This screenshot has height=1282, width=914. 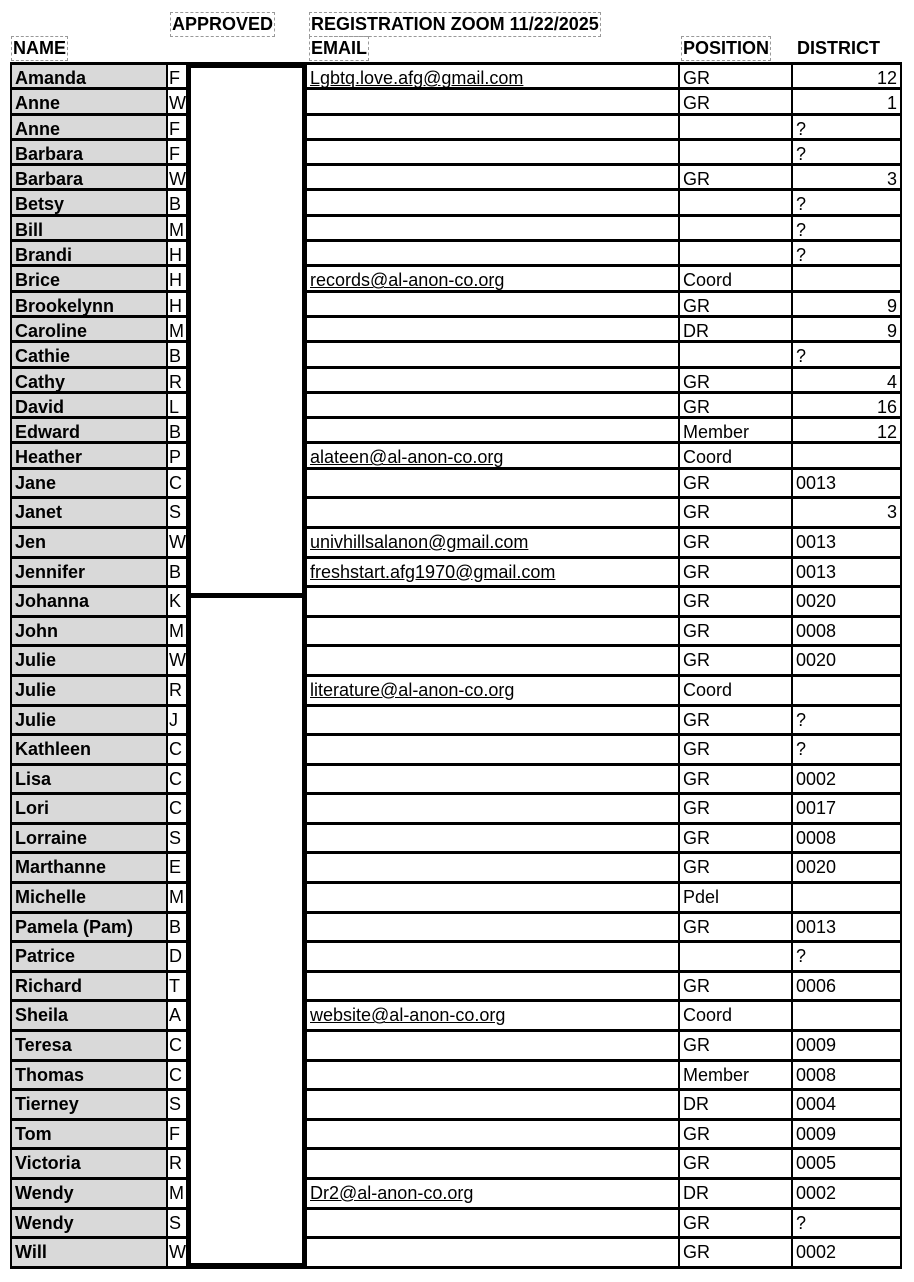 What do you see at coordinates (735, 1075) in the screenshot?
I see `position-cell: Member` at bounding box center [735, 1075].